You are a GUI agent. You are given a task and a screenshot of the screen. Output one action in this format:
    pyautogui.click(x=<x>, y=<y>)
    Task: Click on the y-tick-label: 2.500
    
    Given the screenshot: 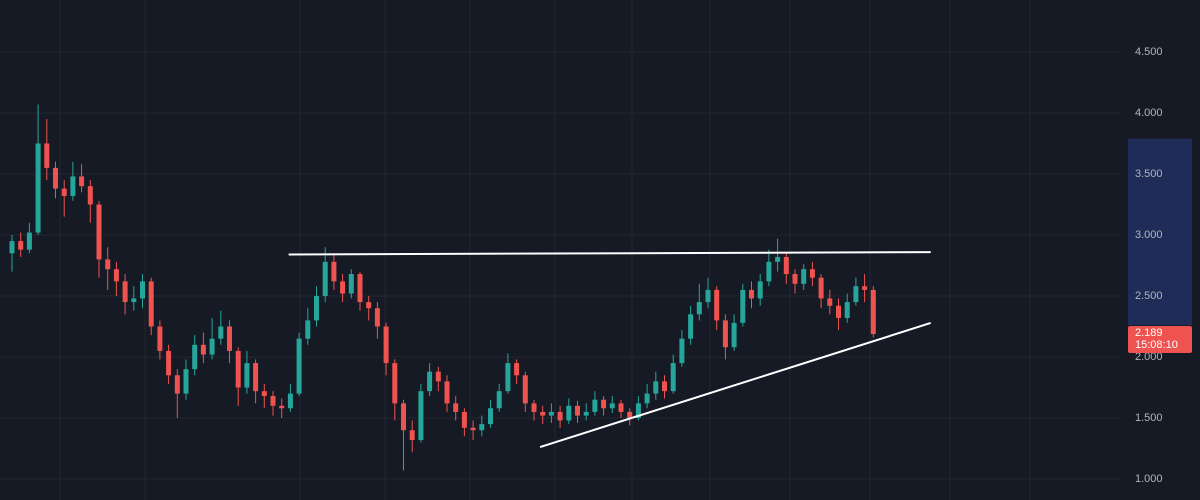 What is the action you would take?
    pyautogui.click(x=1149, y=296)
    